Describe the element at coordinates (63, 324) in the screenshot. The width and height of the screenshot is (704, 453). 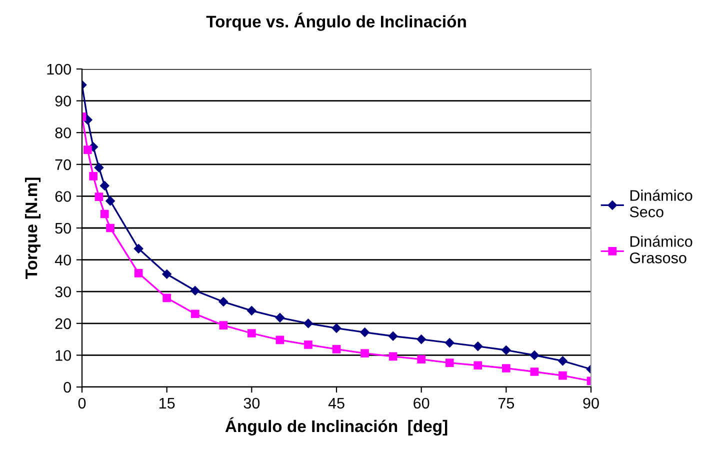
I see `y-tick-label: 20` at that location.